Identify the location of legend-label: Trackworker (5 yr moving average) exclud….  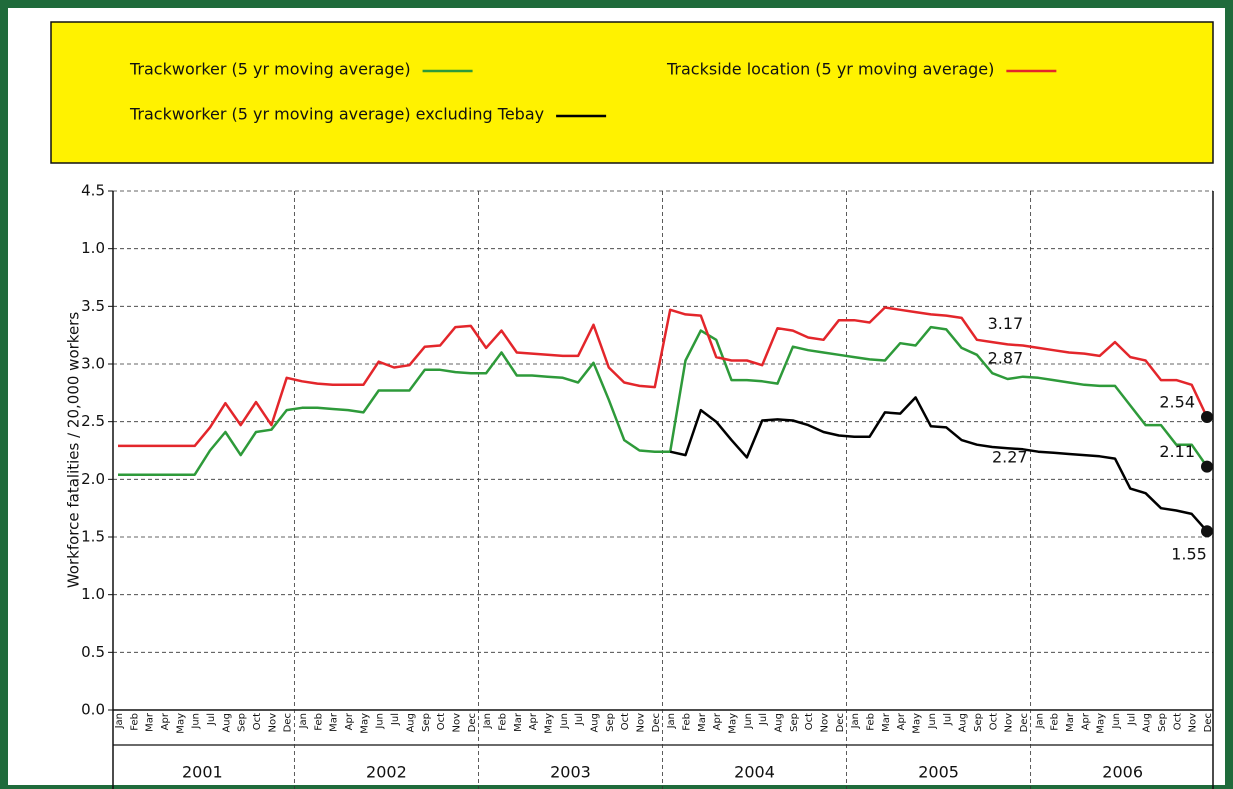
(336, 114).